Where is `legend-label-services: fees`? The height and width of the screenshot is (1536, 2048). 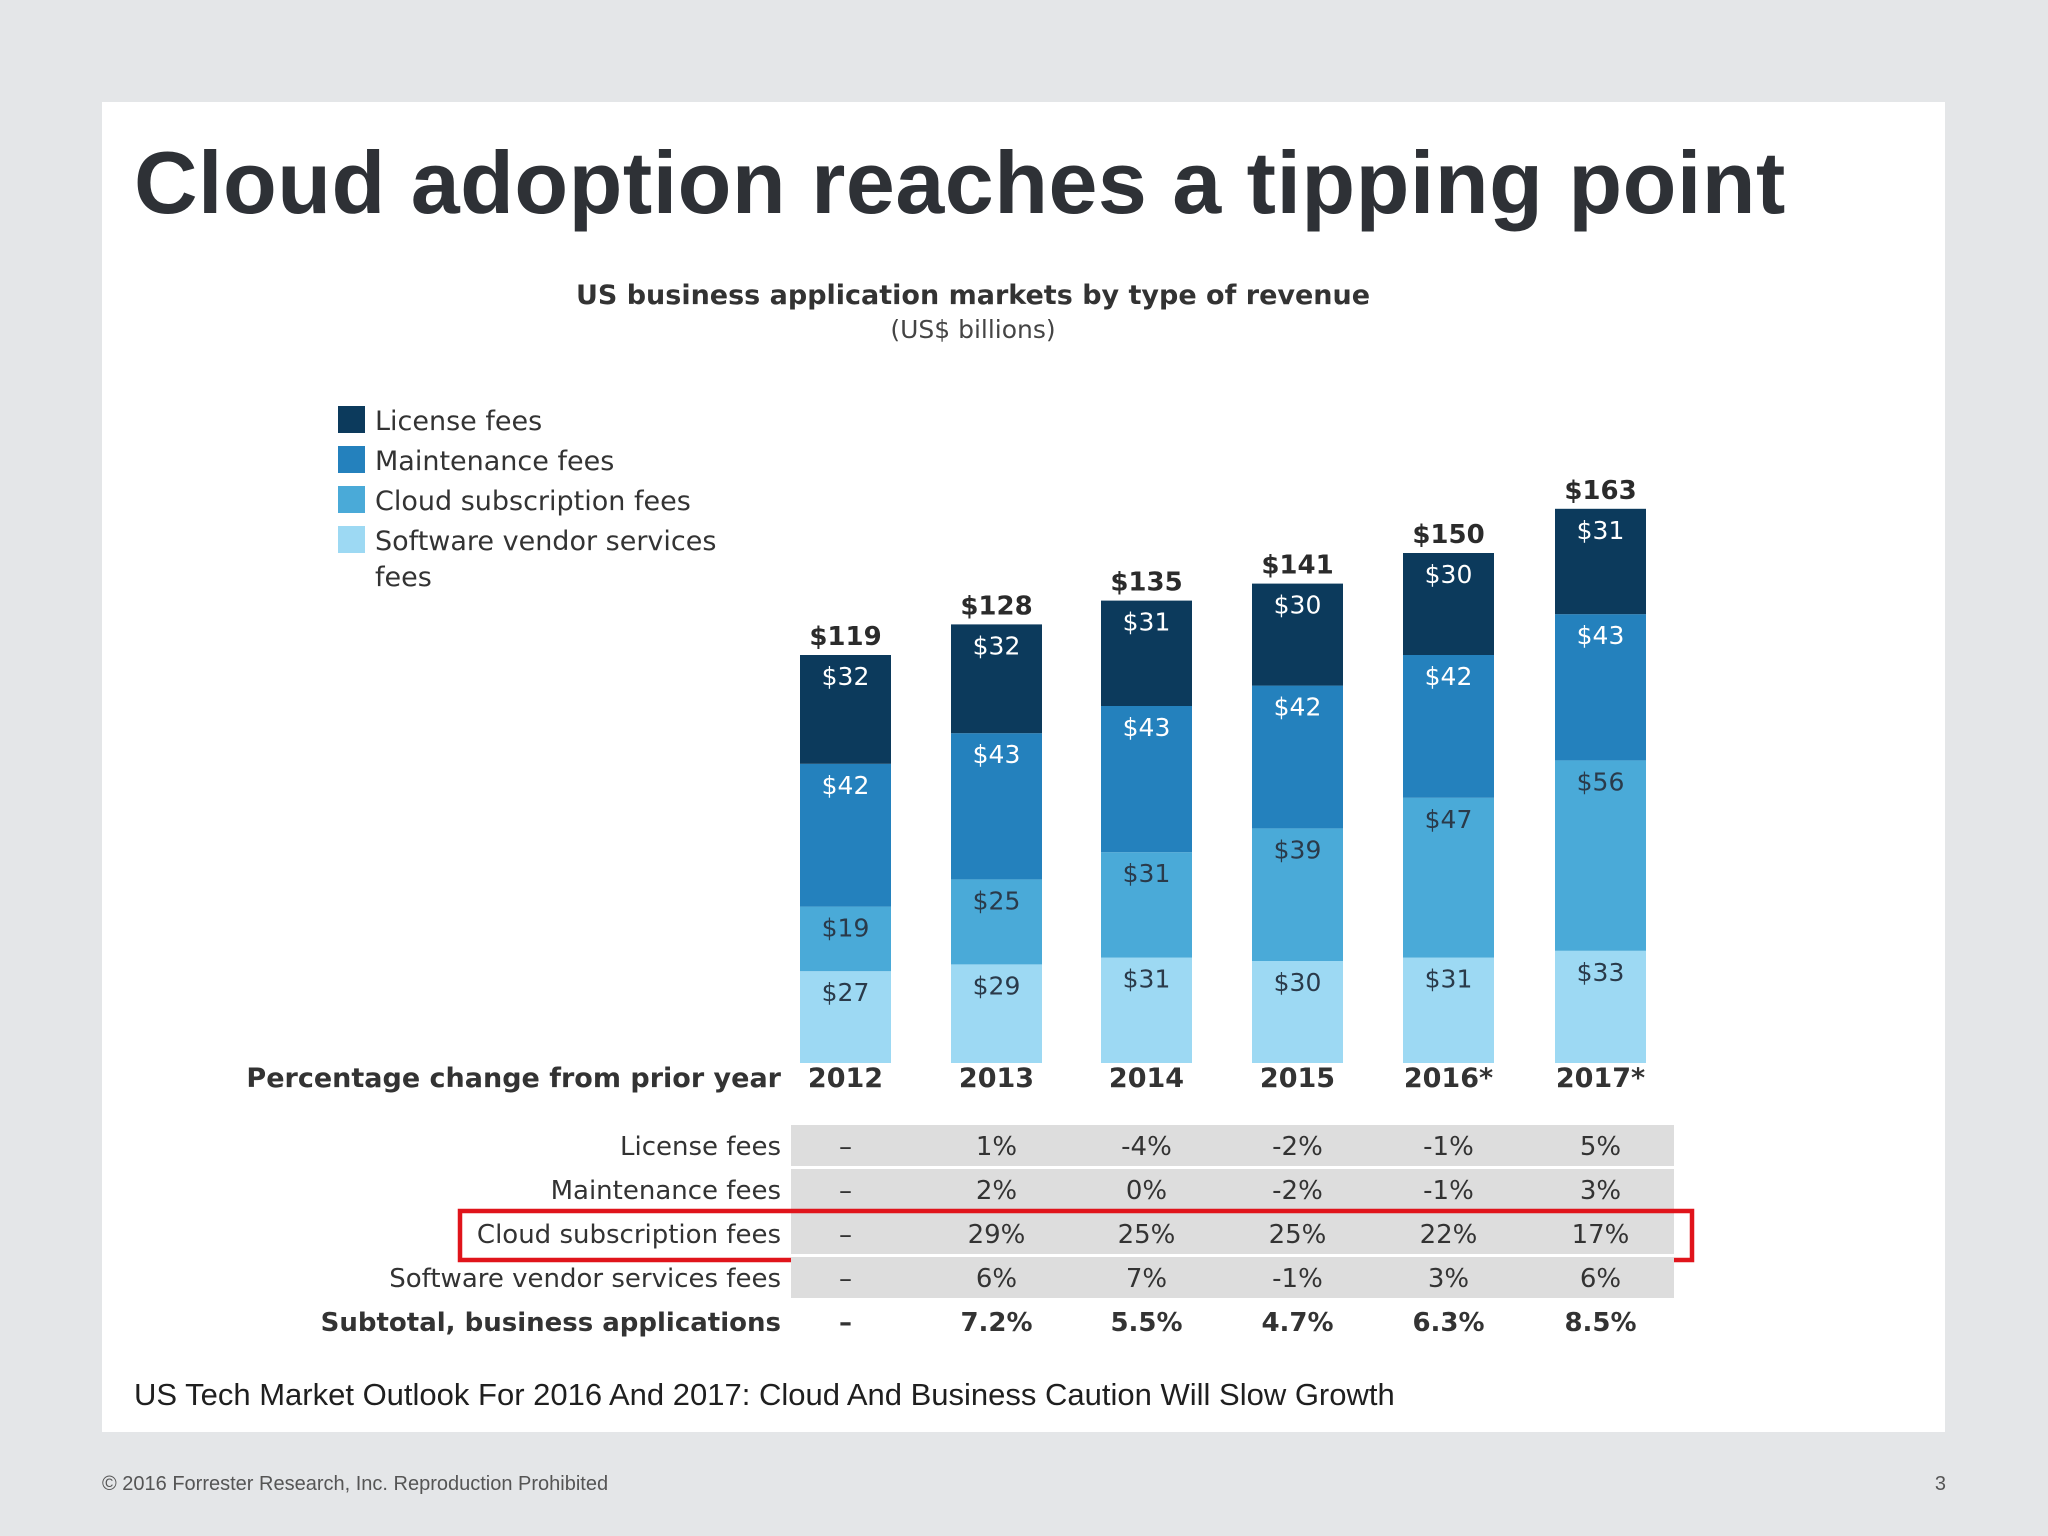 legend-label-services: fees is located at coordinates (403, 577).